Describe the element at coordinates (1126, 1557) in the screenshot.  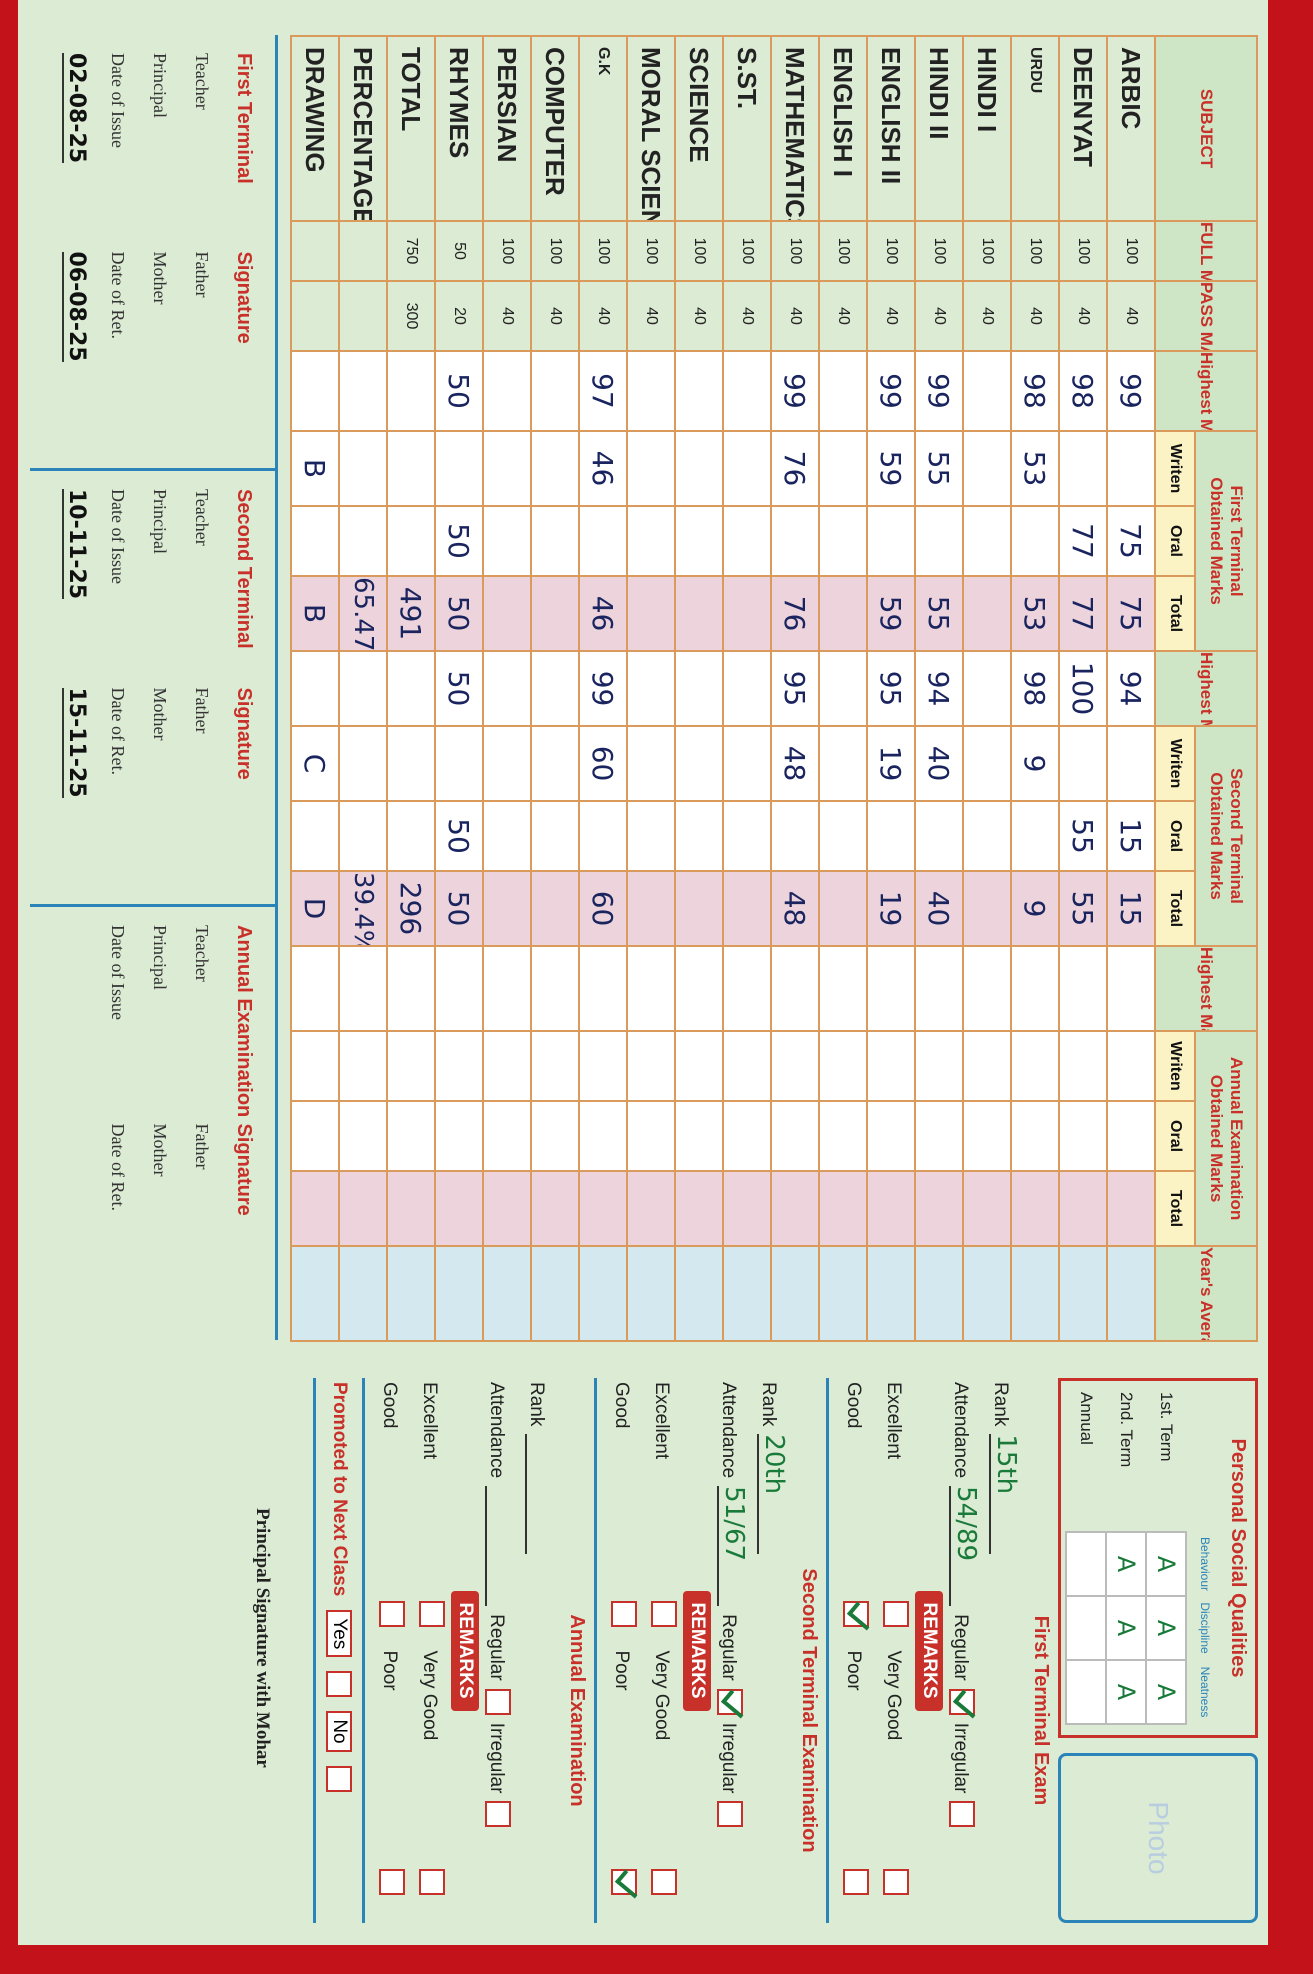
I see `row: 2nd. Term A A A` at that location.